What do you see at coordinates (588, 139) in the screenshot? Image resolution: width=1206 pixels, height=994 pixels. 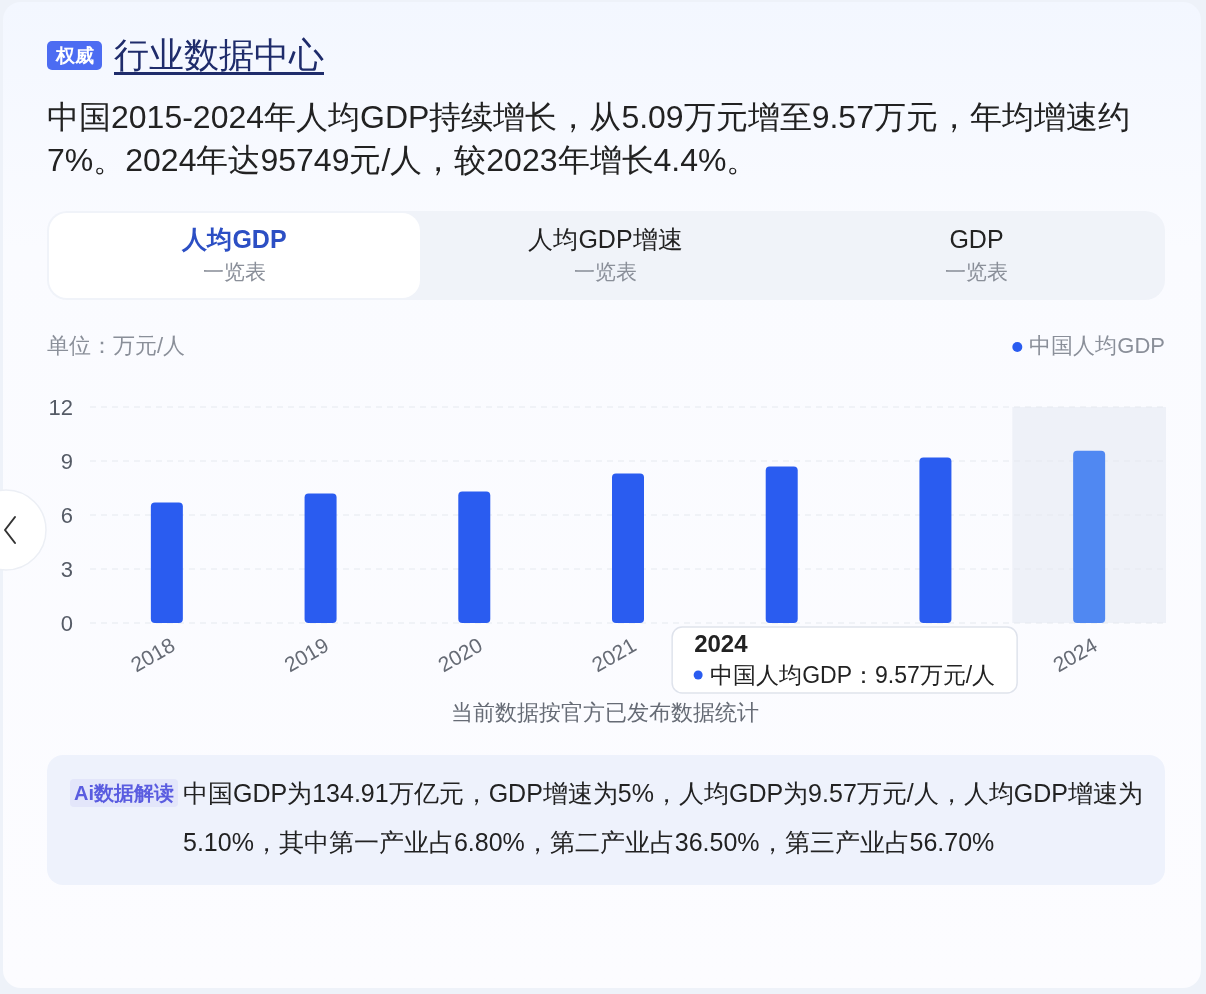 I see `chart-subtitle: 中国2015-2024年人均GDP持续增长，从5.09万元增至9.57万元，年均增速约7%。2024年达95749元/人，较2023年增长4.4%。` at bounding box center [588, 139].